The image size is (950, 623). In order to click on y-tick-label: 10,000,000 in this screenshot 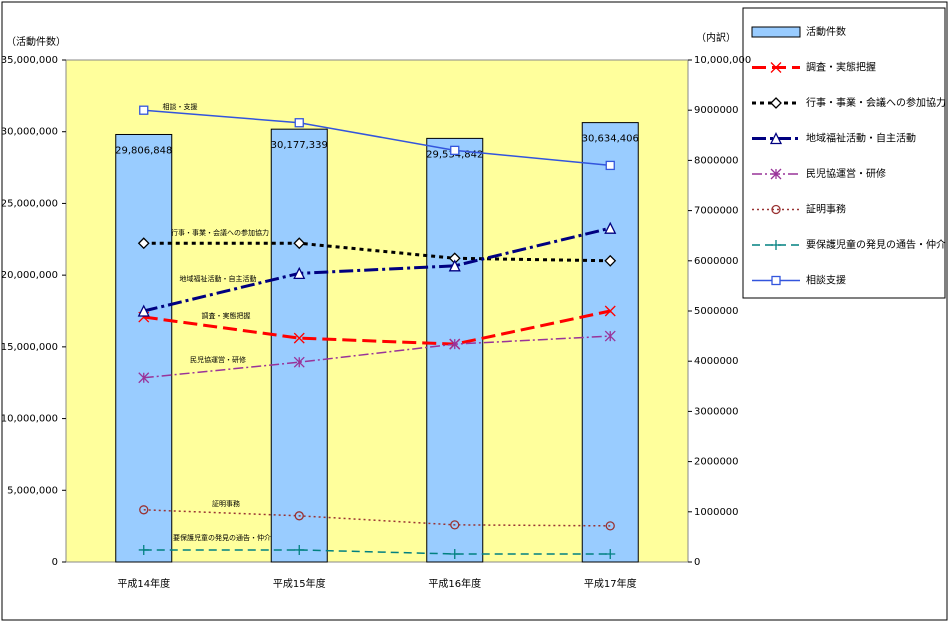, I will do `click(29, 419)`.